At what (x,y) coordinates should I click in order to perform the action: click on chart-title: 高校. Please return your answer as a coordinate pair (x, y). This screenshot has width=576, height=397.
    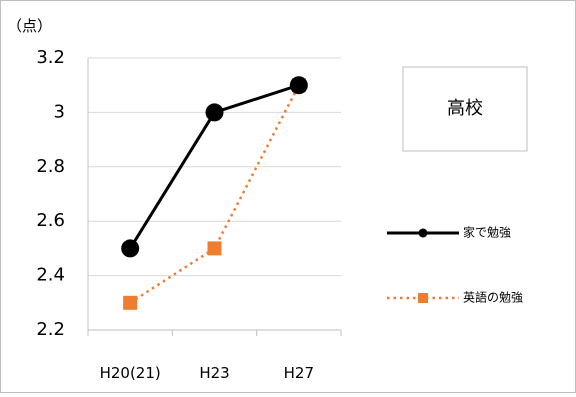
    Looking at the image, I should click on (465, 108).